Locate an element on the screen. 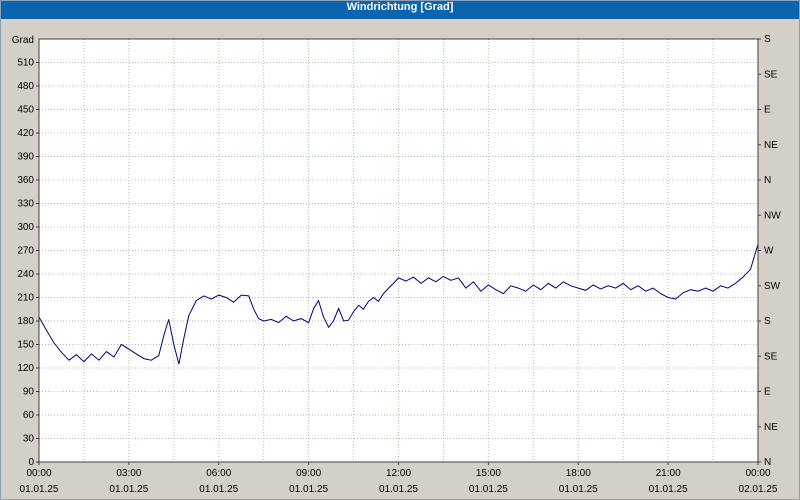 The height and width of the screenshot is (500, 800). y-tick-label: 390 is located at coordinates (25, 157).